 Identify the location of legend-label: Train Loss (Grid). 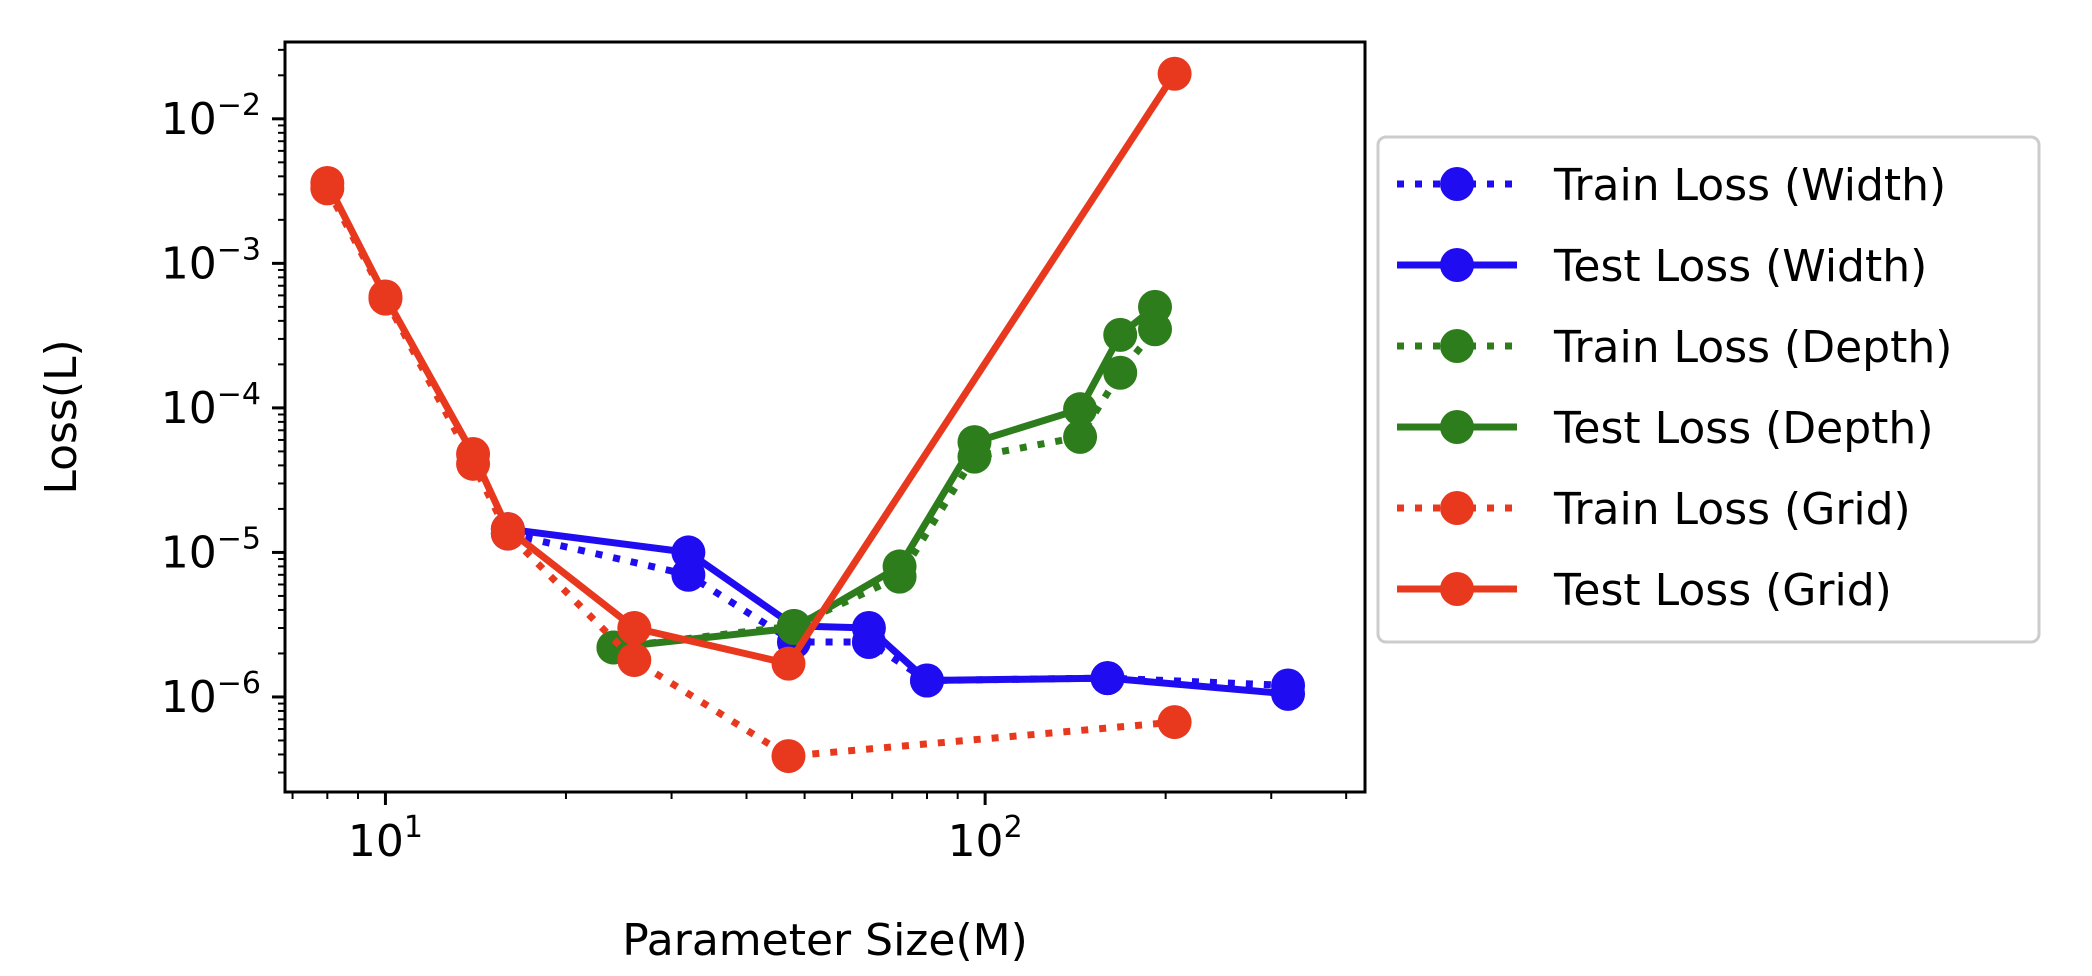
(1732, 509).